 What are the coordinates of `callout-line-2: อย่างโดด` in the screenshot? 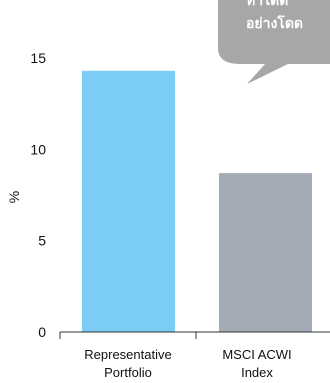 It's located at (274, 23).